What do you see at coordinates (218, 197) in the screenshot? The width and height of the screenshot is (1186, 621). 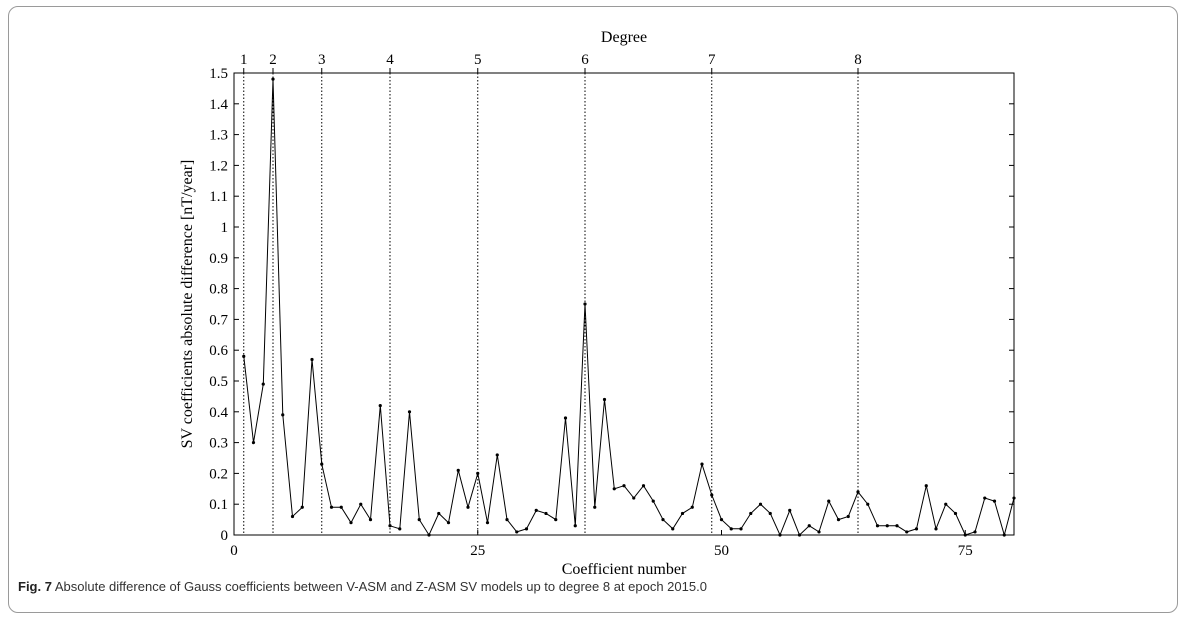 I see `y-tick-label: 1.1` at bounding box center [218, 197].